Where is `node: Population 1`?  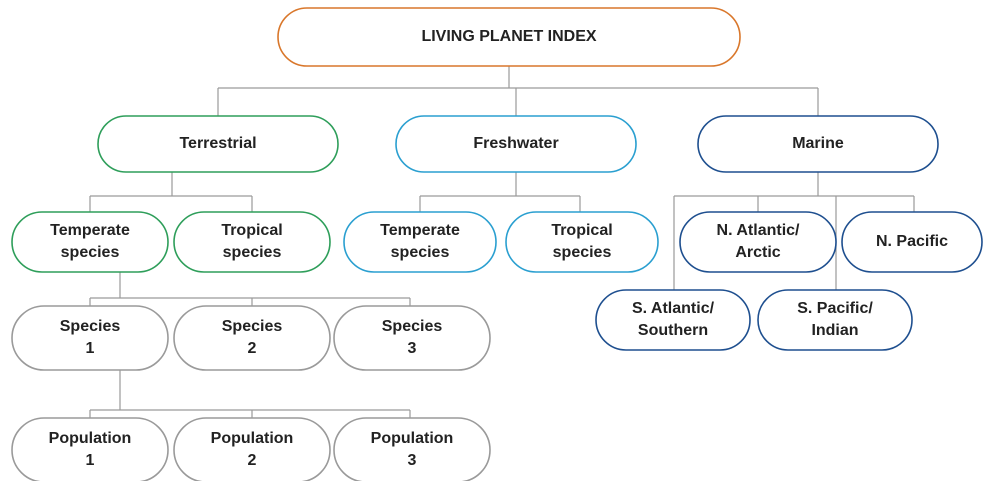 node: Population 1 is located at coordinates (90, 449).